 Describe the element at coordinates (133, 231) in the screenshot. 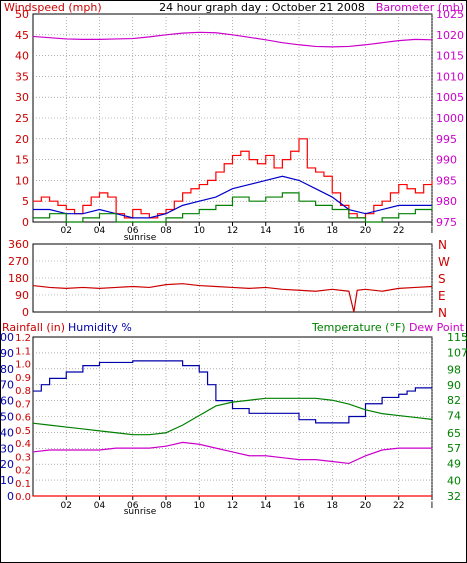

I see `xtick-label: 06` at that location.